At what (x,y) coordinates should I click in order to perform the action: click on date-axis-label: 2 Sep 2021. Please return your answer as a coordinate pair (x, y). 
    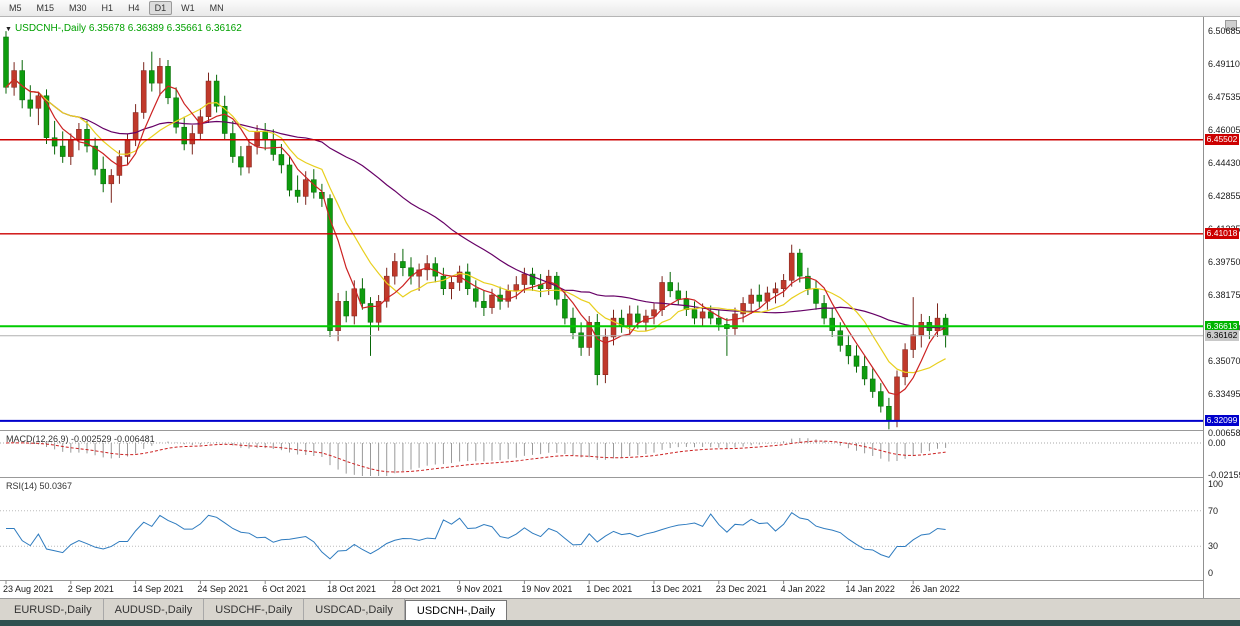
    Looking at the image, I should click on (90, 589).